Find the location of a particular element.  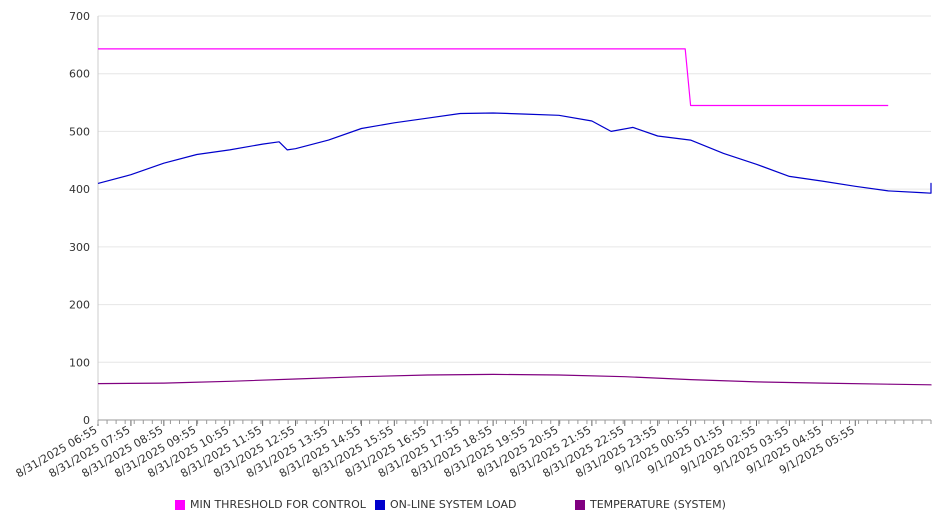

legend-item-temperature: TEMPERATURE (SYSTEM) is located at coordinates (650, 504).